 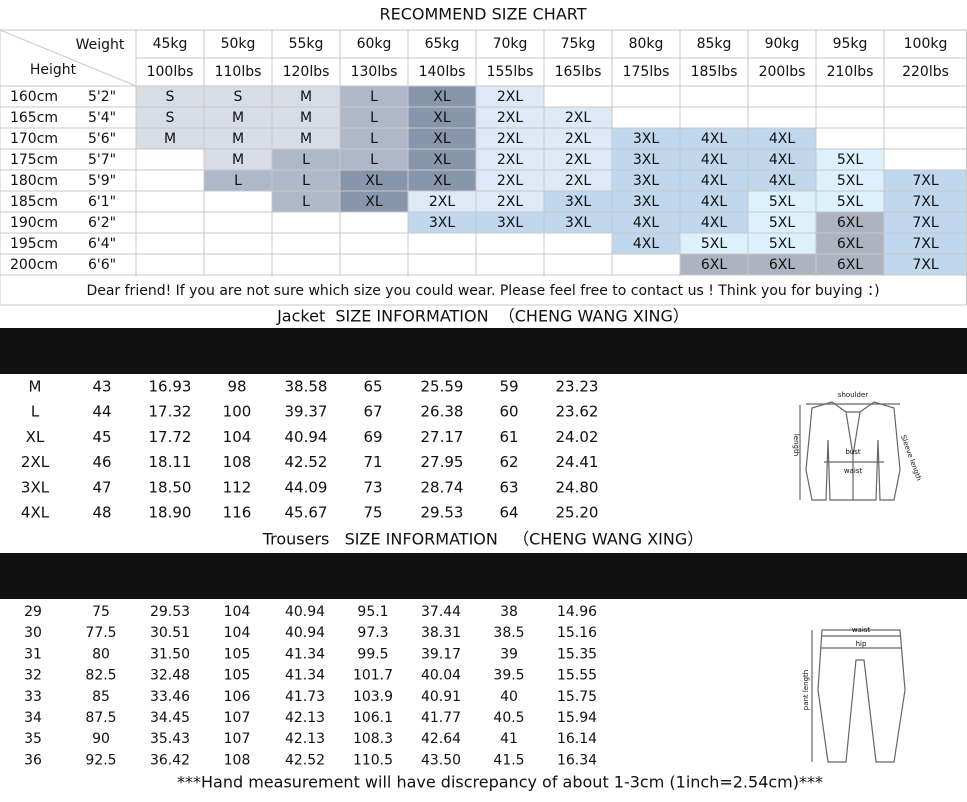 What do you see at coordinates (850, 72) in the screenshot?
I see `weight-lbs: 210lbs` at bounding box center [850, 72].